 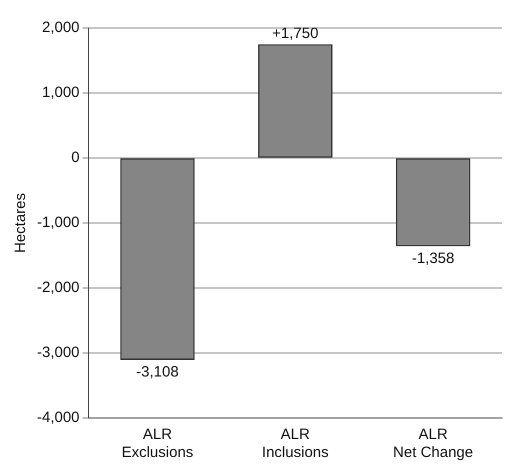 I want to click on data-label: -3,108, so click(x=157, y=372).